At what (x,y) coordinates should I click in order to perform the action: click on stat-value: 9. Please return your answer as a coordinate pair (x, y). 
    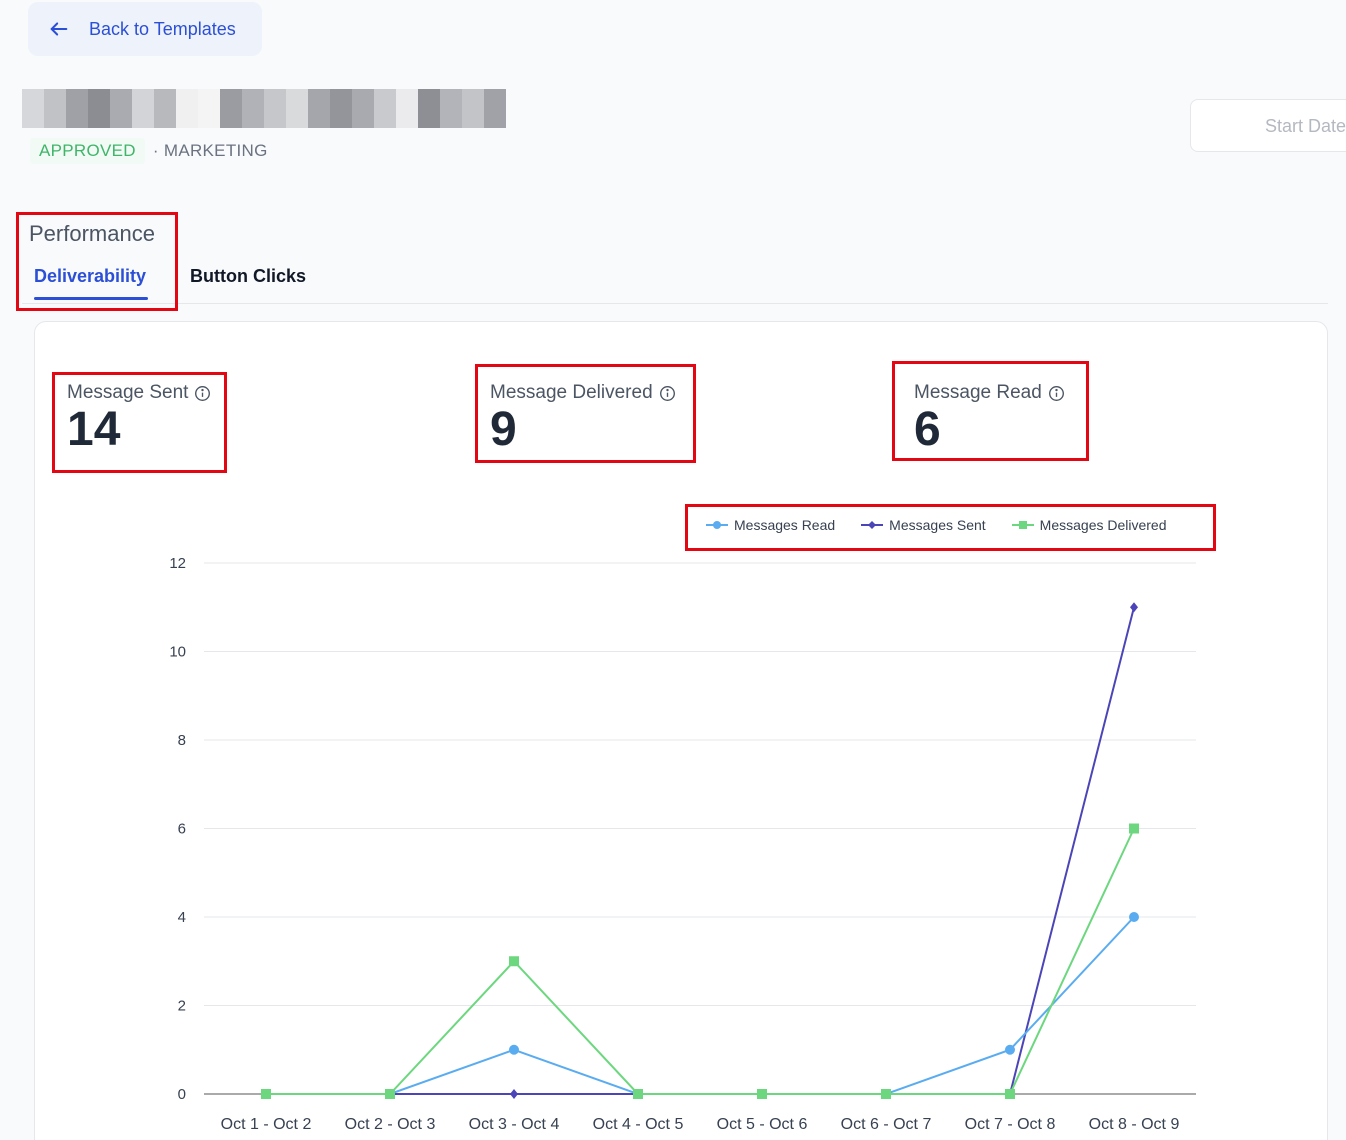
    Looking at the image, I should click on (503, 429).